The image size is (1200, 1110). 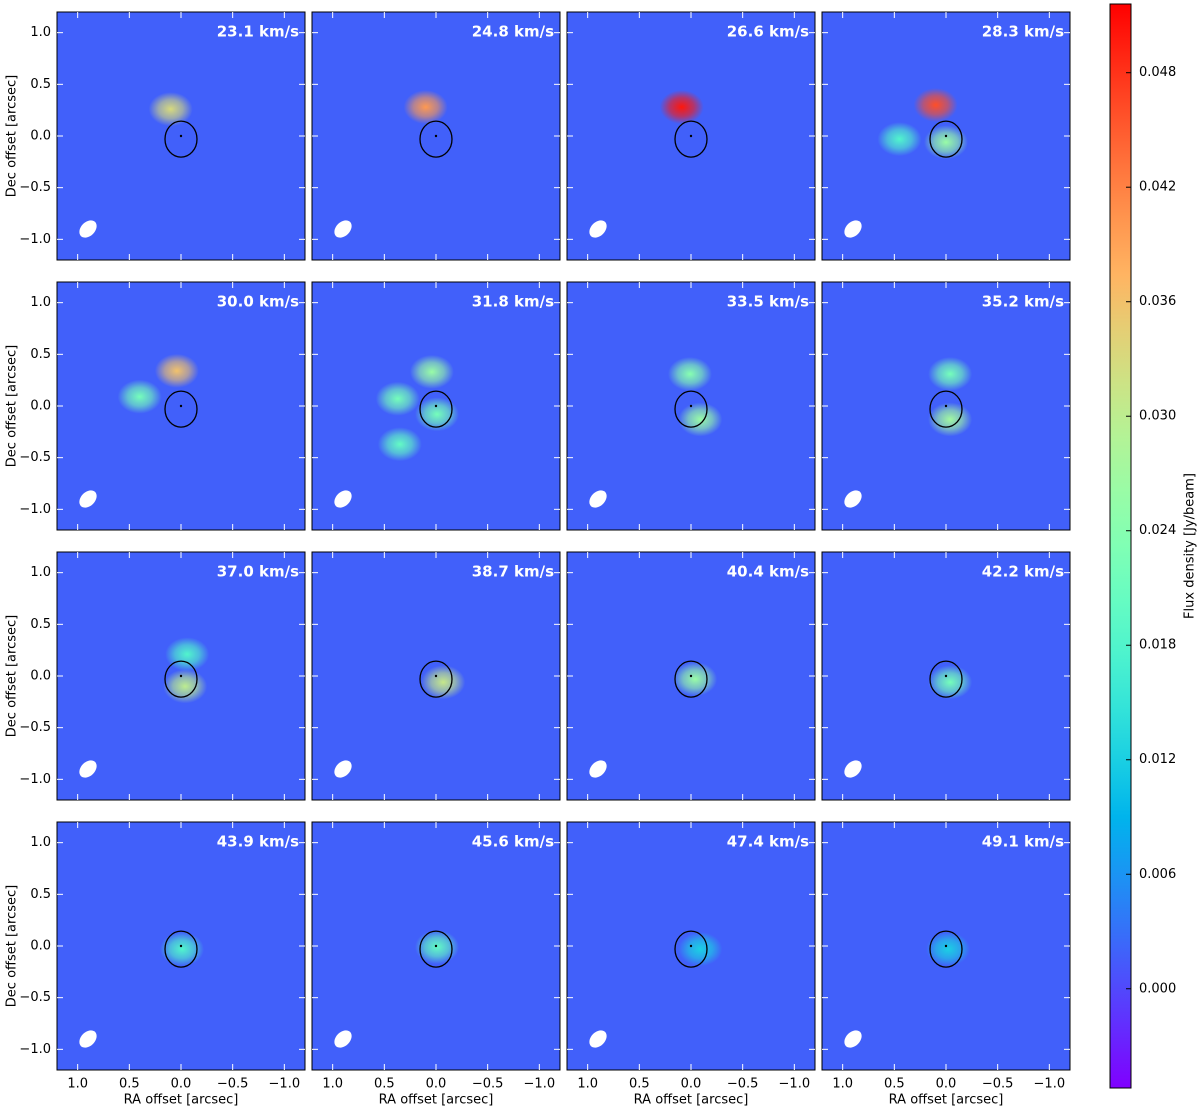 I want to click on velocity-label: 23.1 km/s, so click(x=258, y=32).